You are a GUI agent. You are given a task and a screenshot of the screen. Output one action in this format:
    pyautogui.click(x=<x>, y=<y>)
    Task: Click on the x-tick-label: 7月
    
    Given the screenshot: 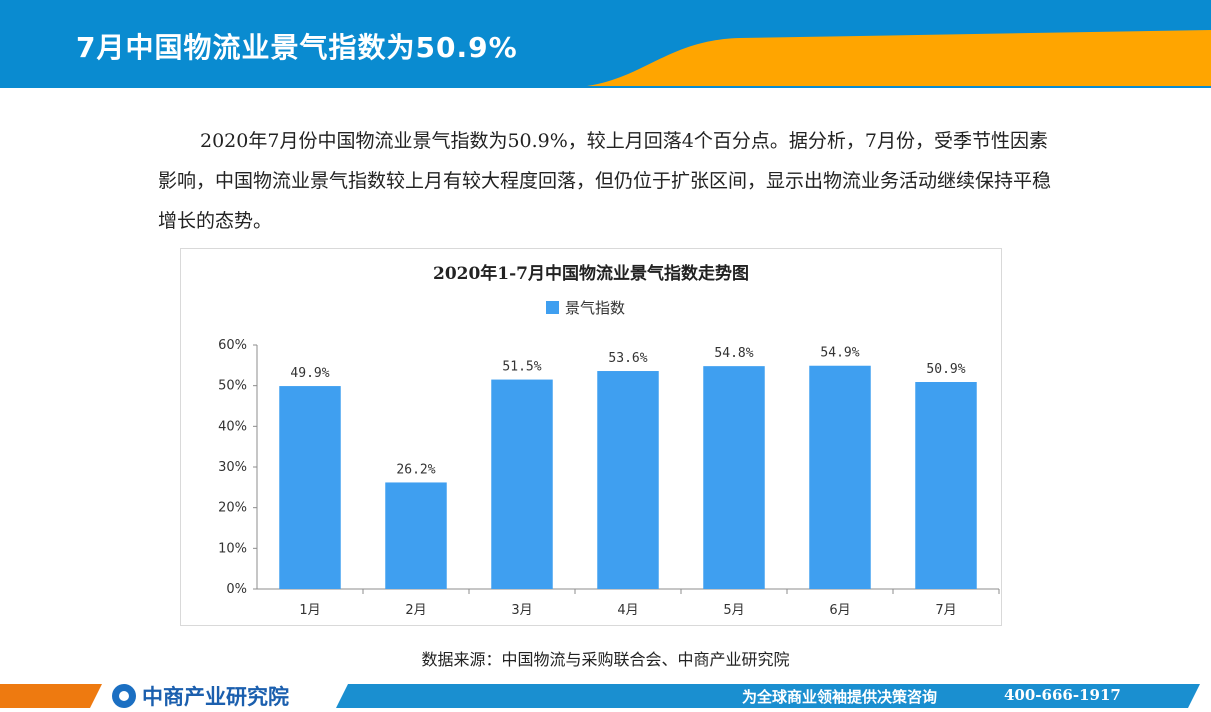 What is the action you would take?
    pyautogui.click(x=945, y=610)
    